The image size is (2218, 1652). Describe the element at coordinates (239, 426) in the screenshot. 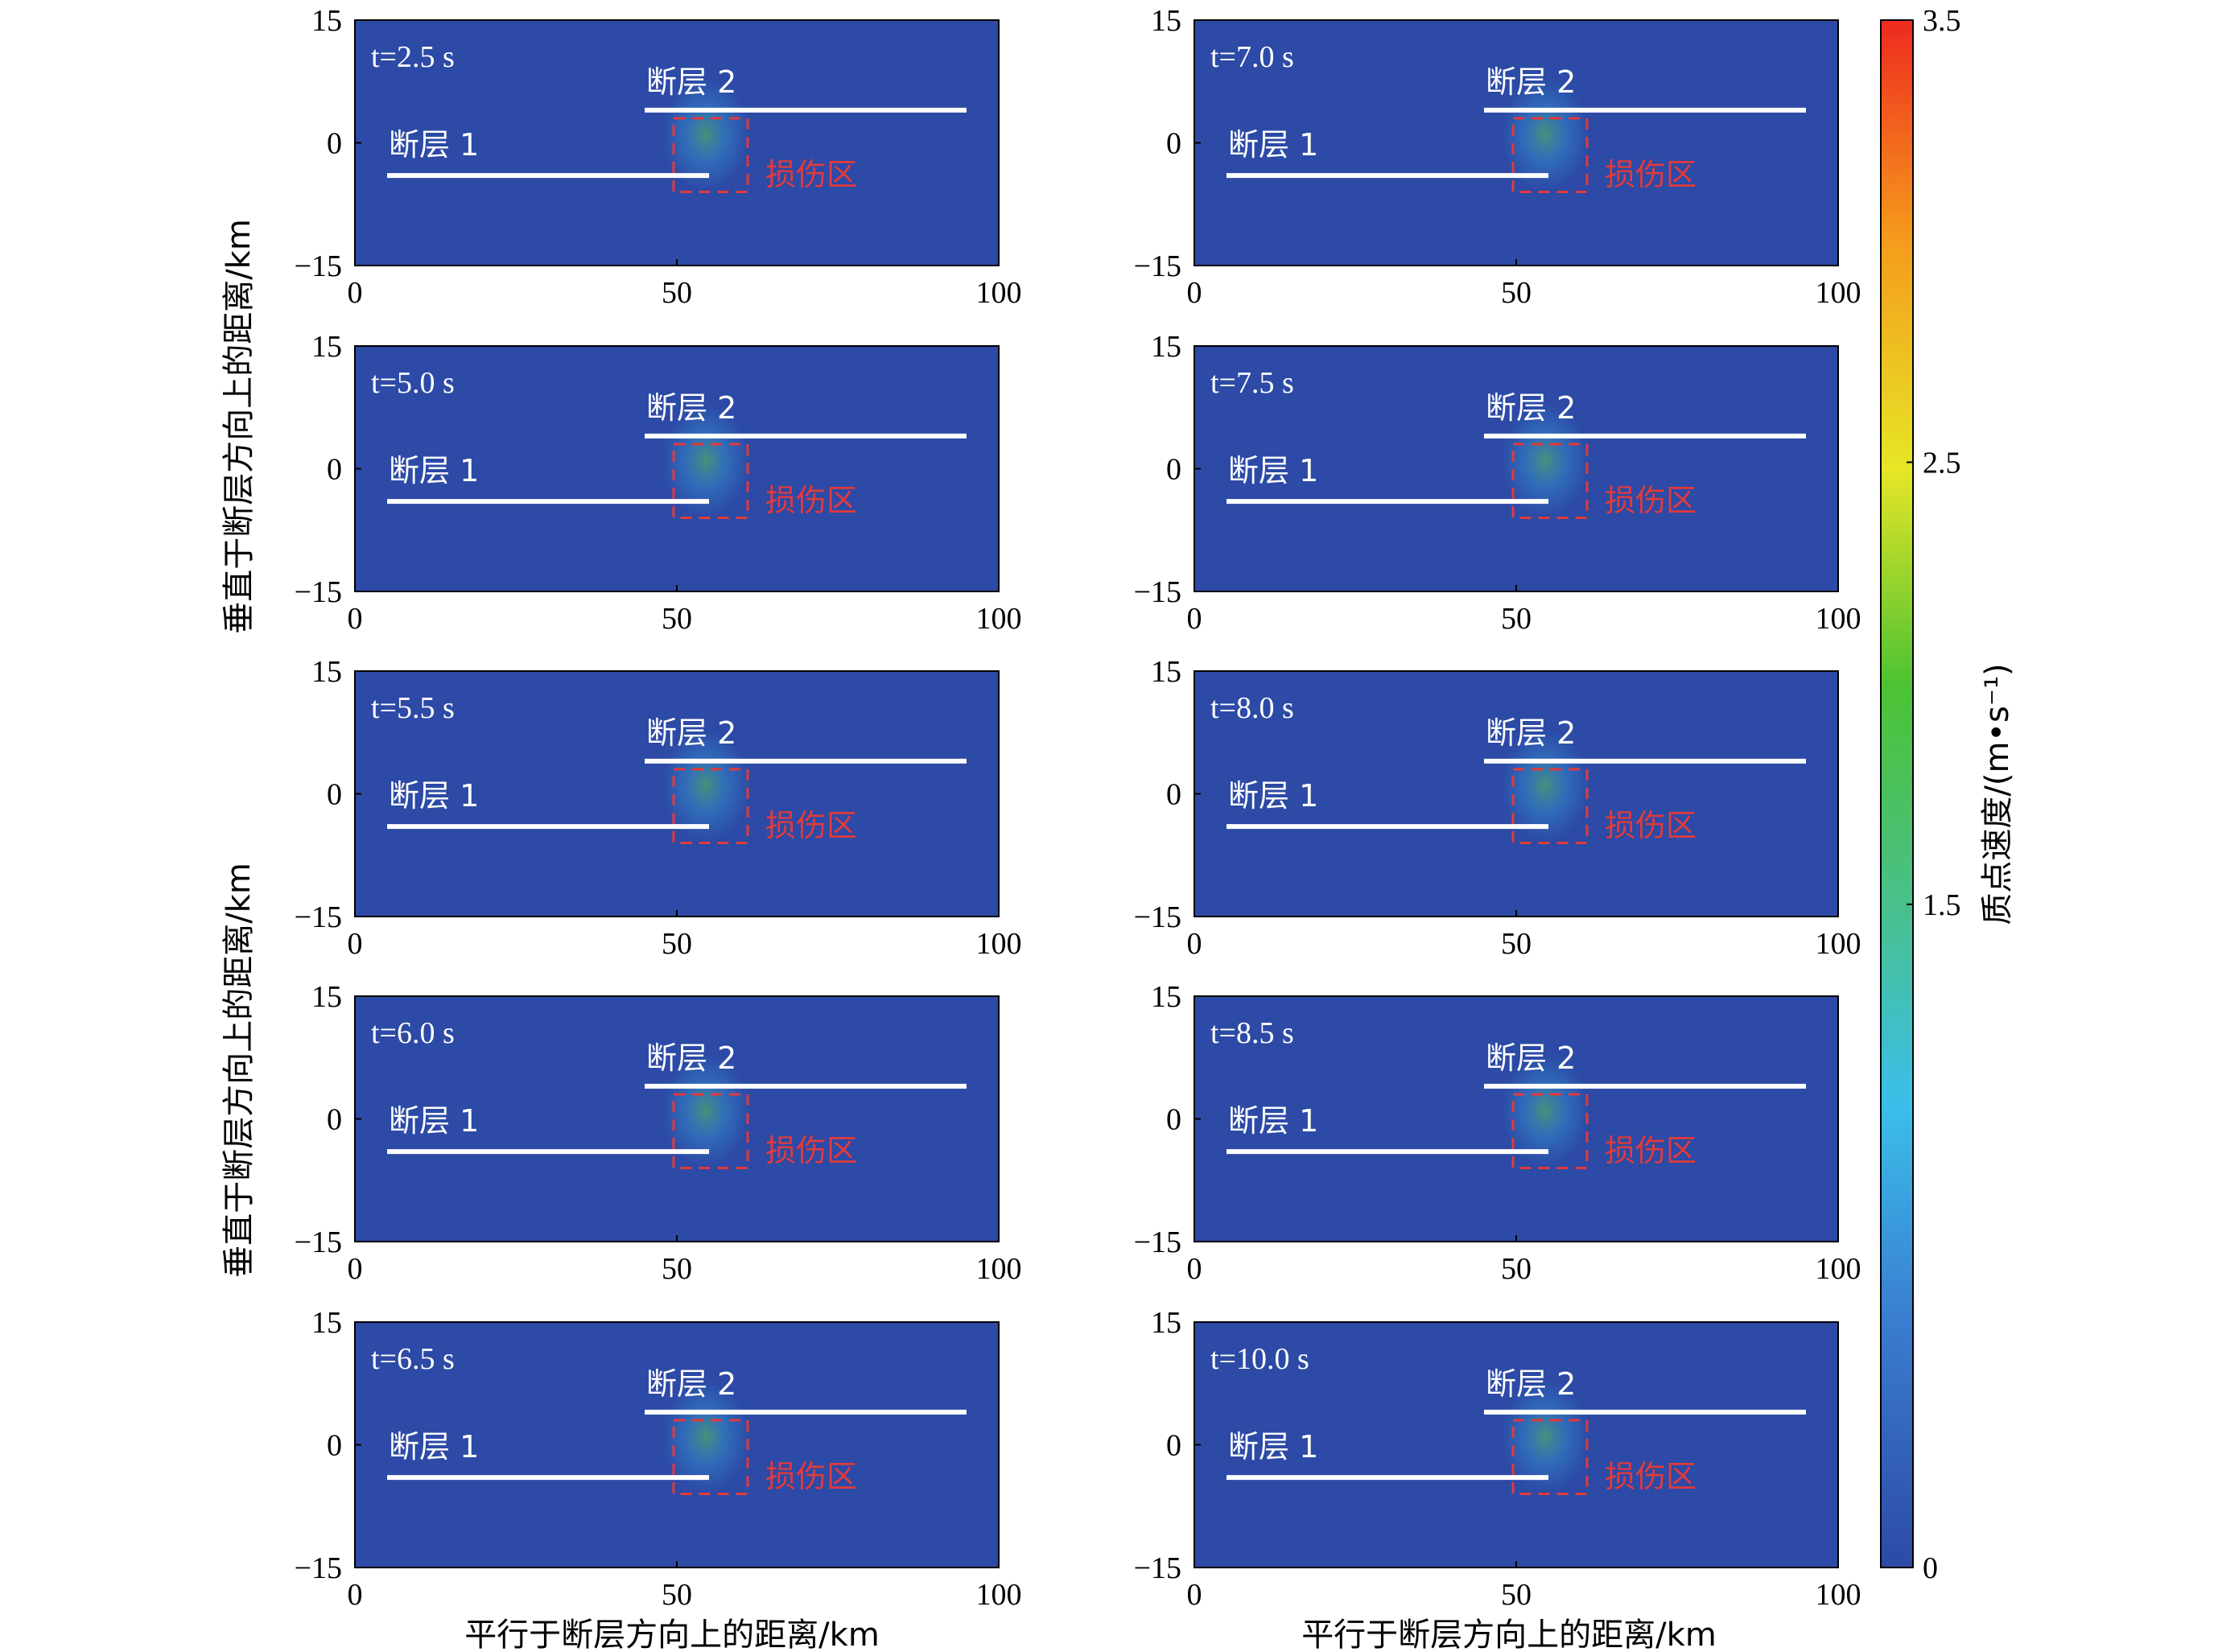

I see `y-axis-label-upper: 垂直于断层方向上的距离/km` at that location.